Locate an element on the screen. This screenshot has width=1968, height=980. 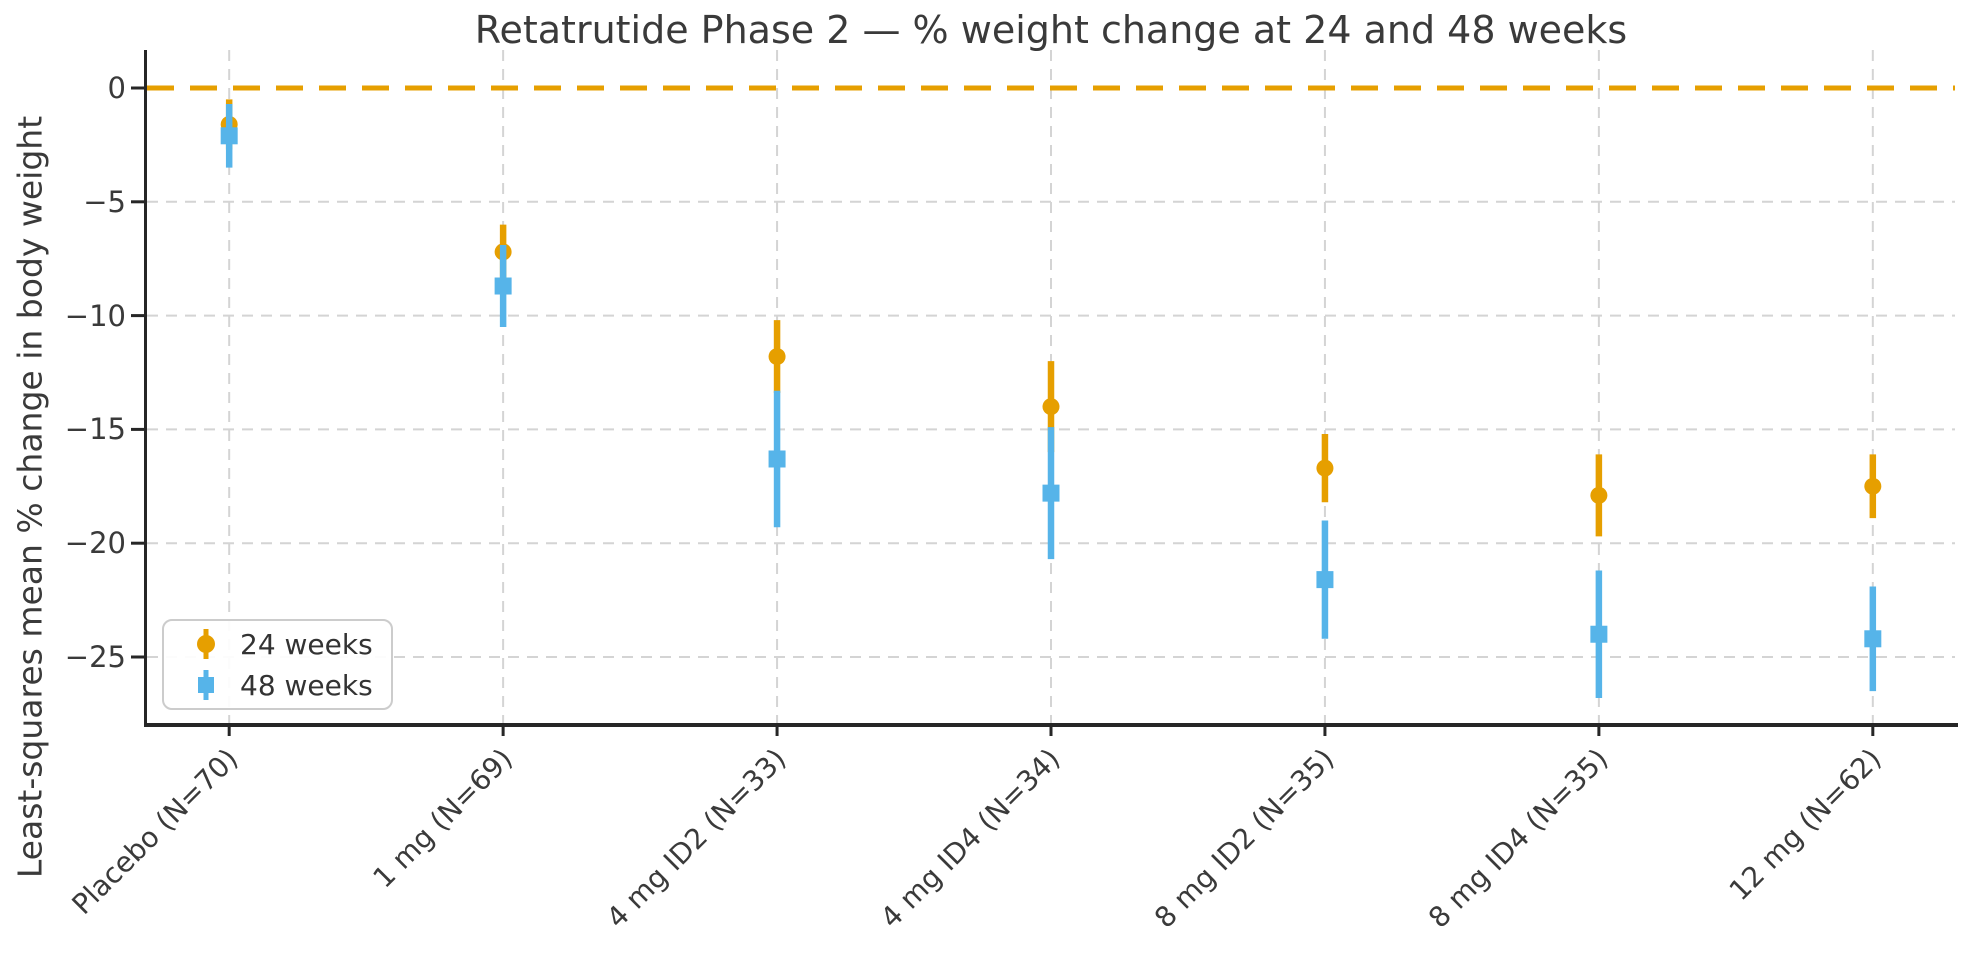
x-tick-label: Placebo (N=70) is located at coordinates (155, 831).